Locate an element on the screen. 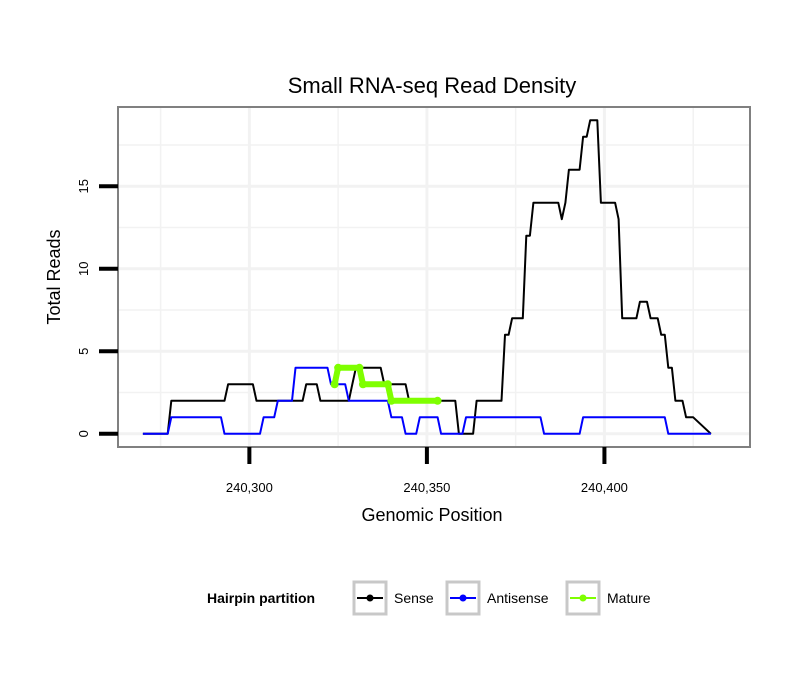 This screenshot has height=690, width=810. legend-item-mature: Mature is located at coordinates (608, 598).